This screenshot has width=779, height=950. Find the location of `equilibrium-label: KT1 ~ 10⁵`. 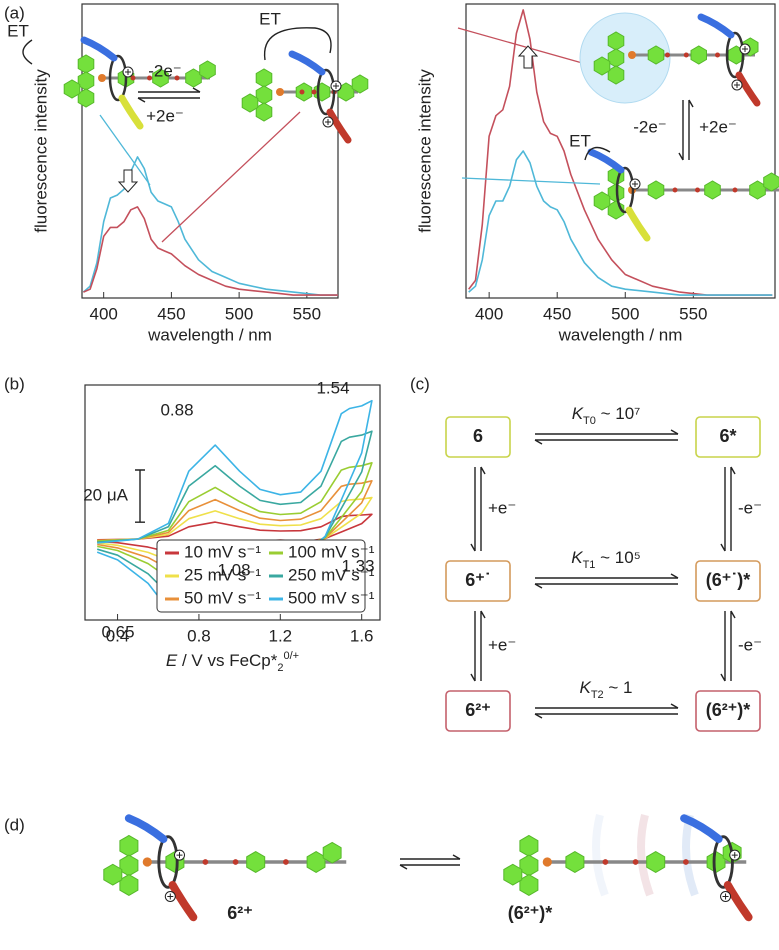

equilibrium-label: KT1 ~ 10⁵ is located at coordinates (606, 559).